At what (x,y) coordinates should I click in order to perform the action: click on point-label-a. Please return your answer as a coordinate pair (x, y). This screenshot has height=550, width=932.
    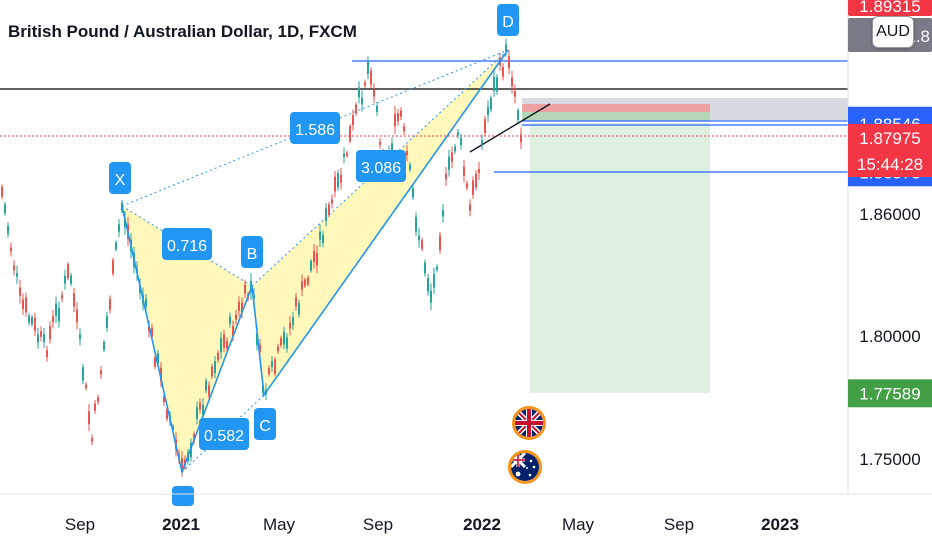
    Looking at the image, I should click on (183, 496).